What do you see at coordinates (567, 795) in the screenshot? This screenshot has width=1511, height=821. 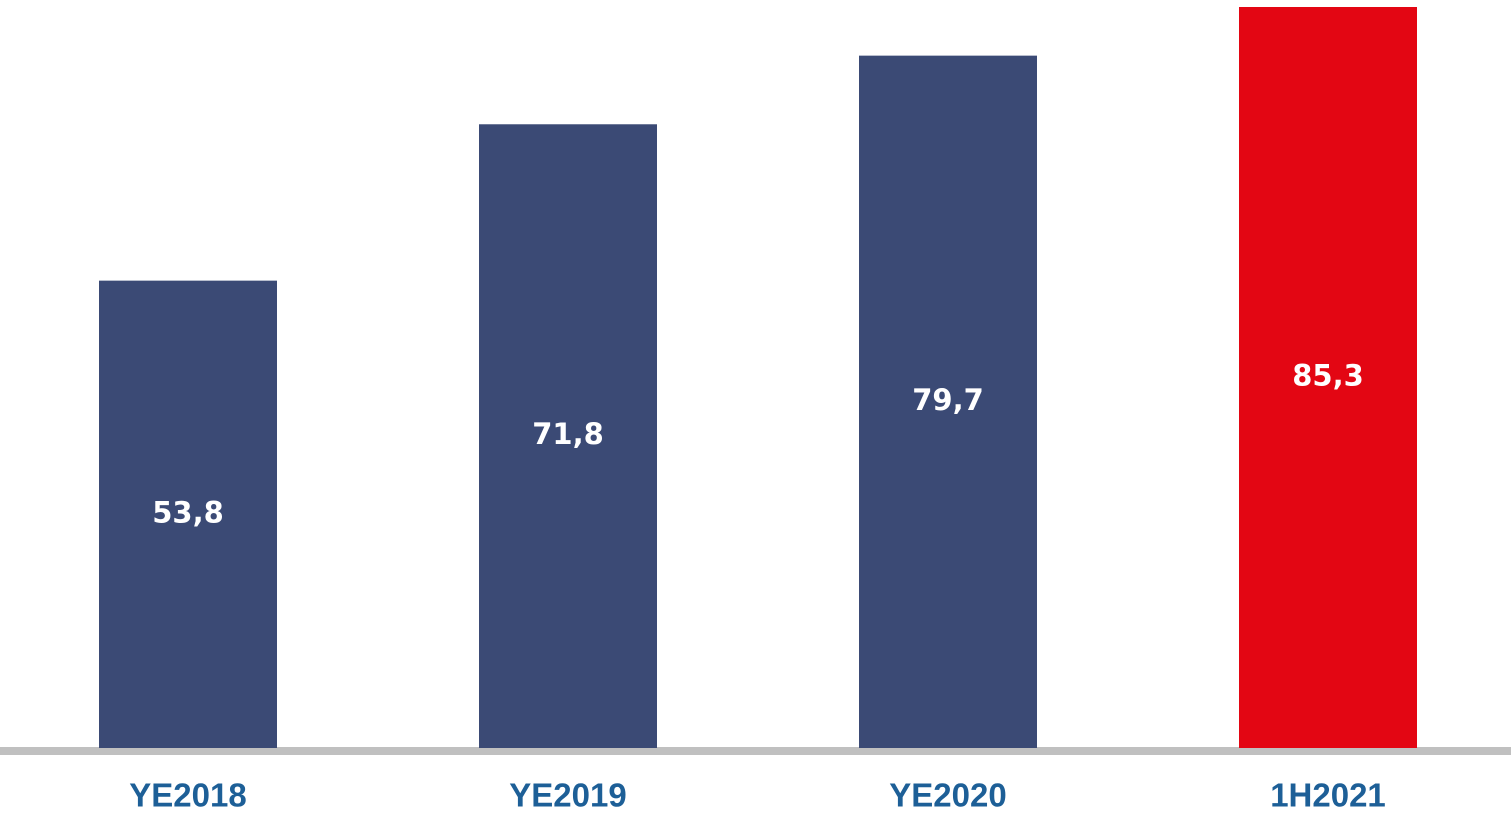 I see `x-tick-label: YE2019` at bounding box center [567, 795].